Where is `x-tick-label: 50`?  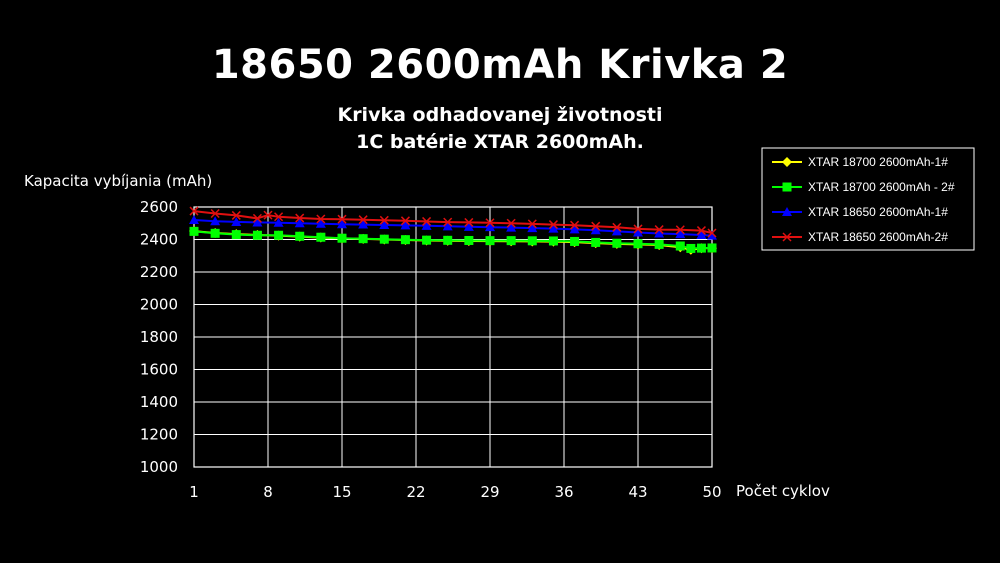 x-tick-label: 50 is located at coordinates (711, 492).